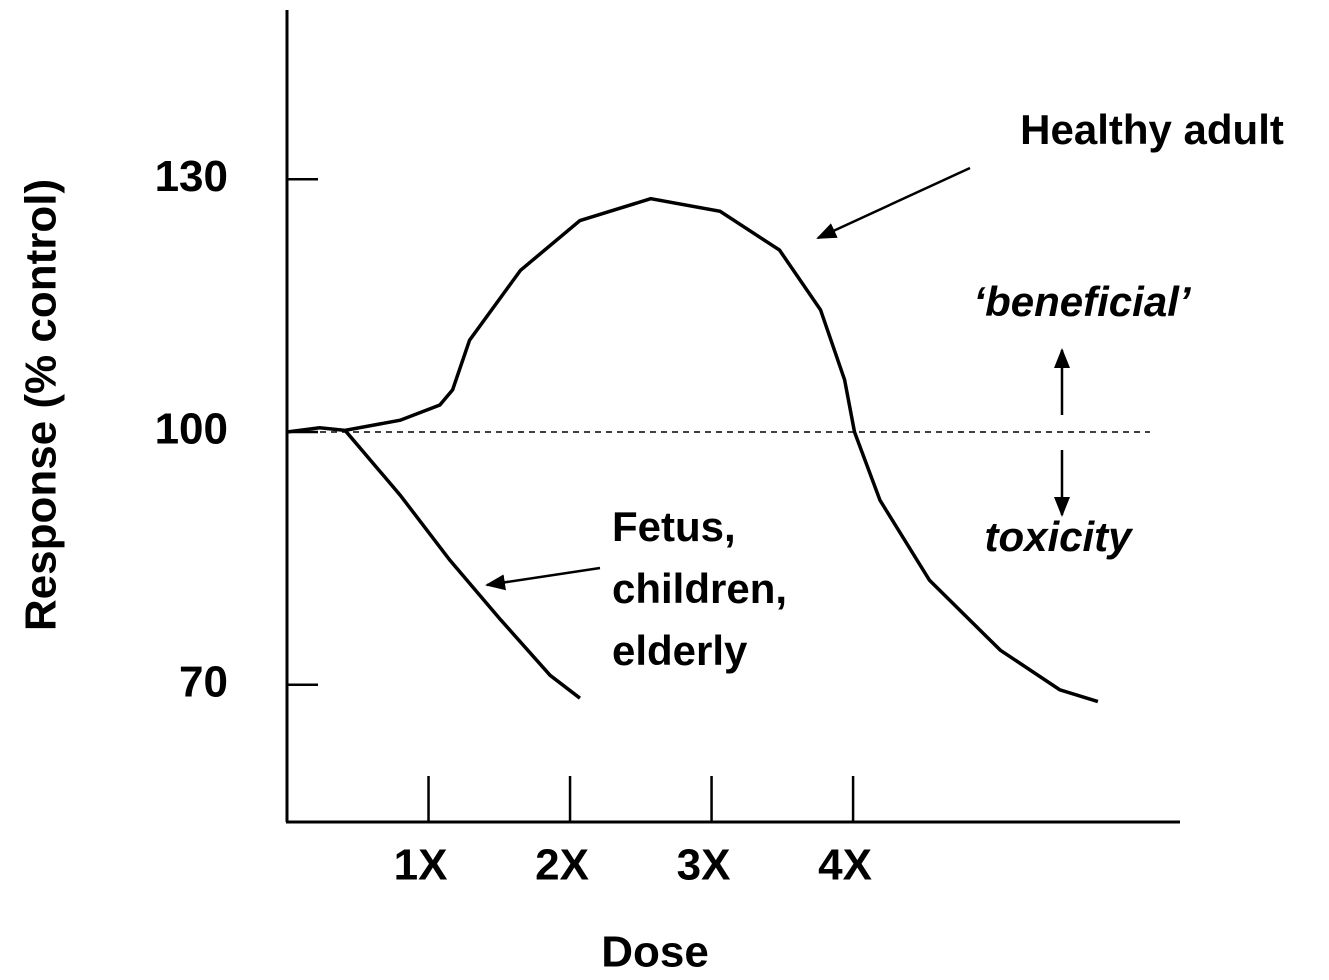  What do you see at coordinates (655, 952) in the screenshot?
I see `x-axis-label: Dose` at bounding box center [655, 952].